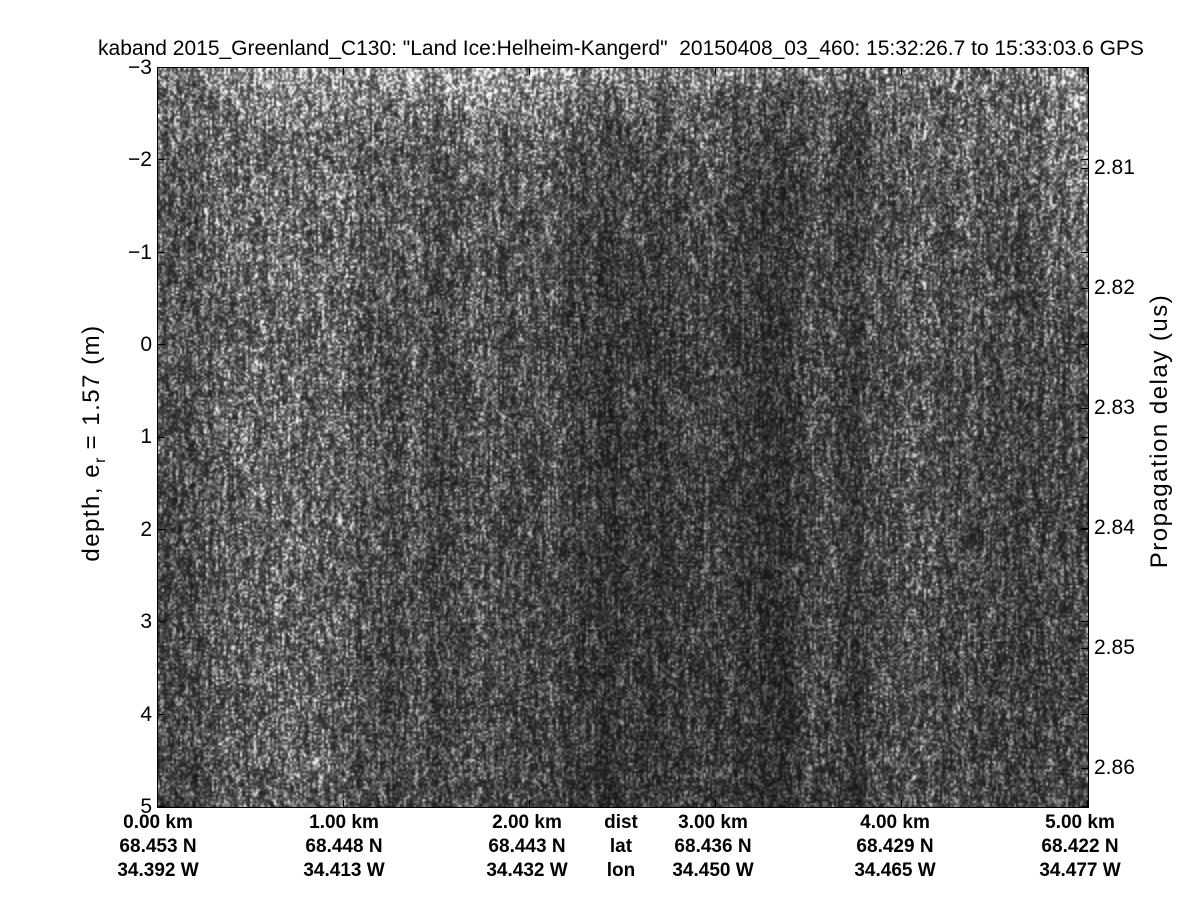  I want to click on x-axis-column-5: 5.00 km 68.422 N 34.477 W, so click(1079, 847).